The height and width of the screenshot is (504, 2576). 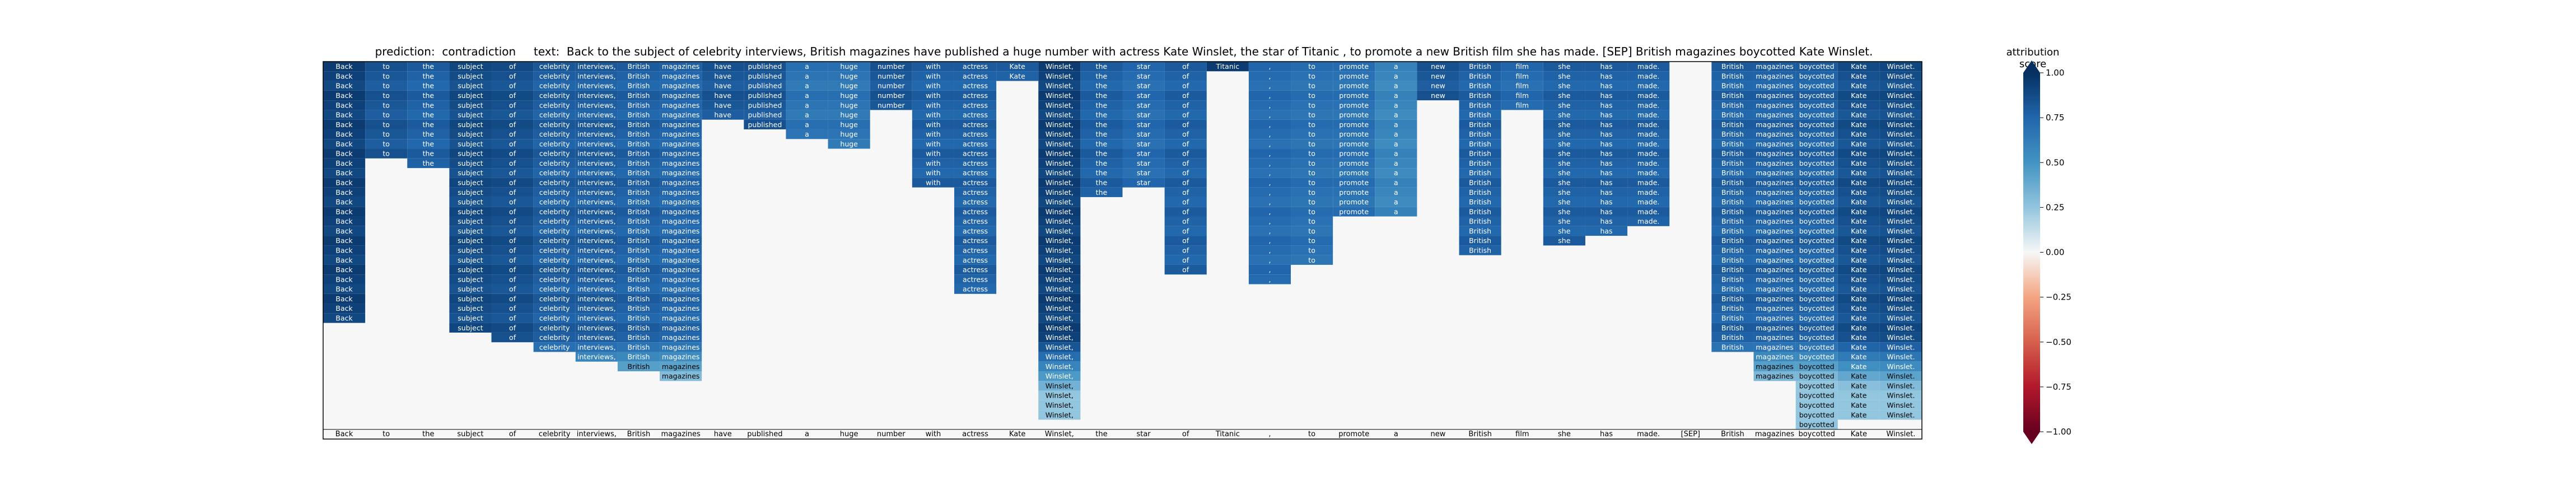 What do you see at coordinates (1270, 76) in the screenshot?
I see `heatmap-cell-label: ,` at bounding box center [1270, 76].